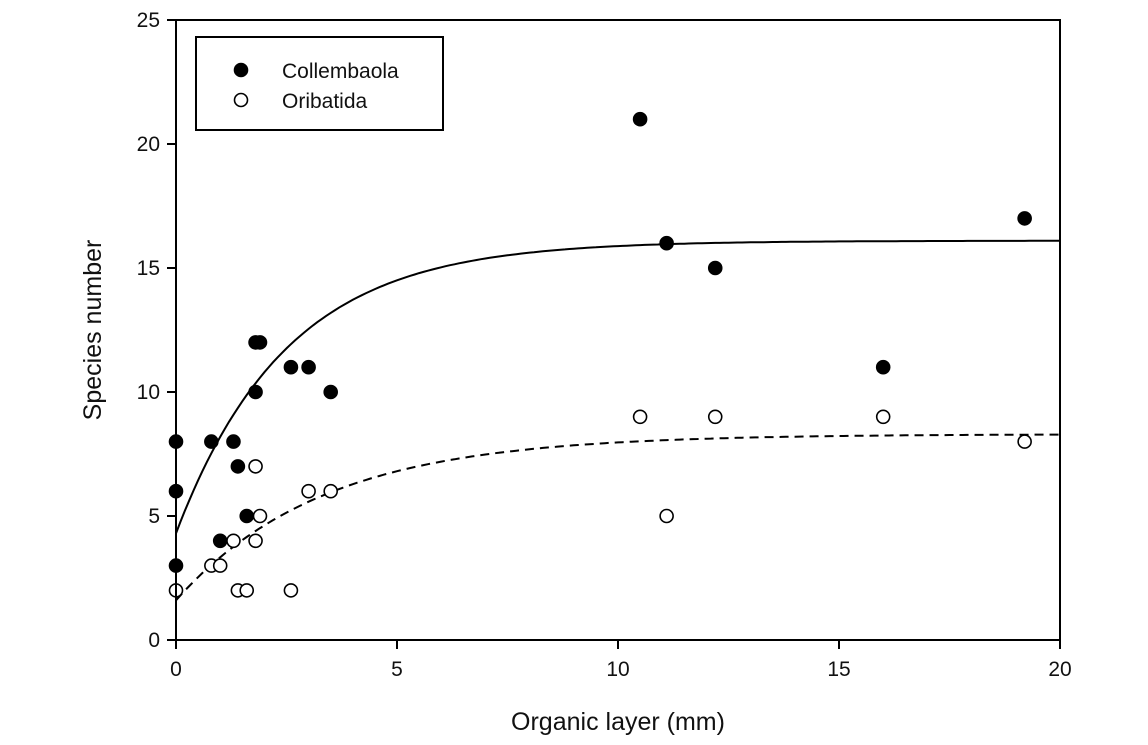  Describe the element at coordinates (176, 669) in the screenshot. I see `x-tick-label: 0` at that location.